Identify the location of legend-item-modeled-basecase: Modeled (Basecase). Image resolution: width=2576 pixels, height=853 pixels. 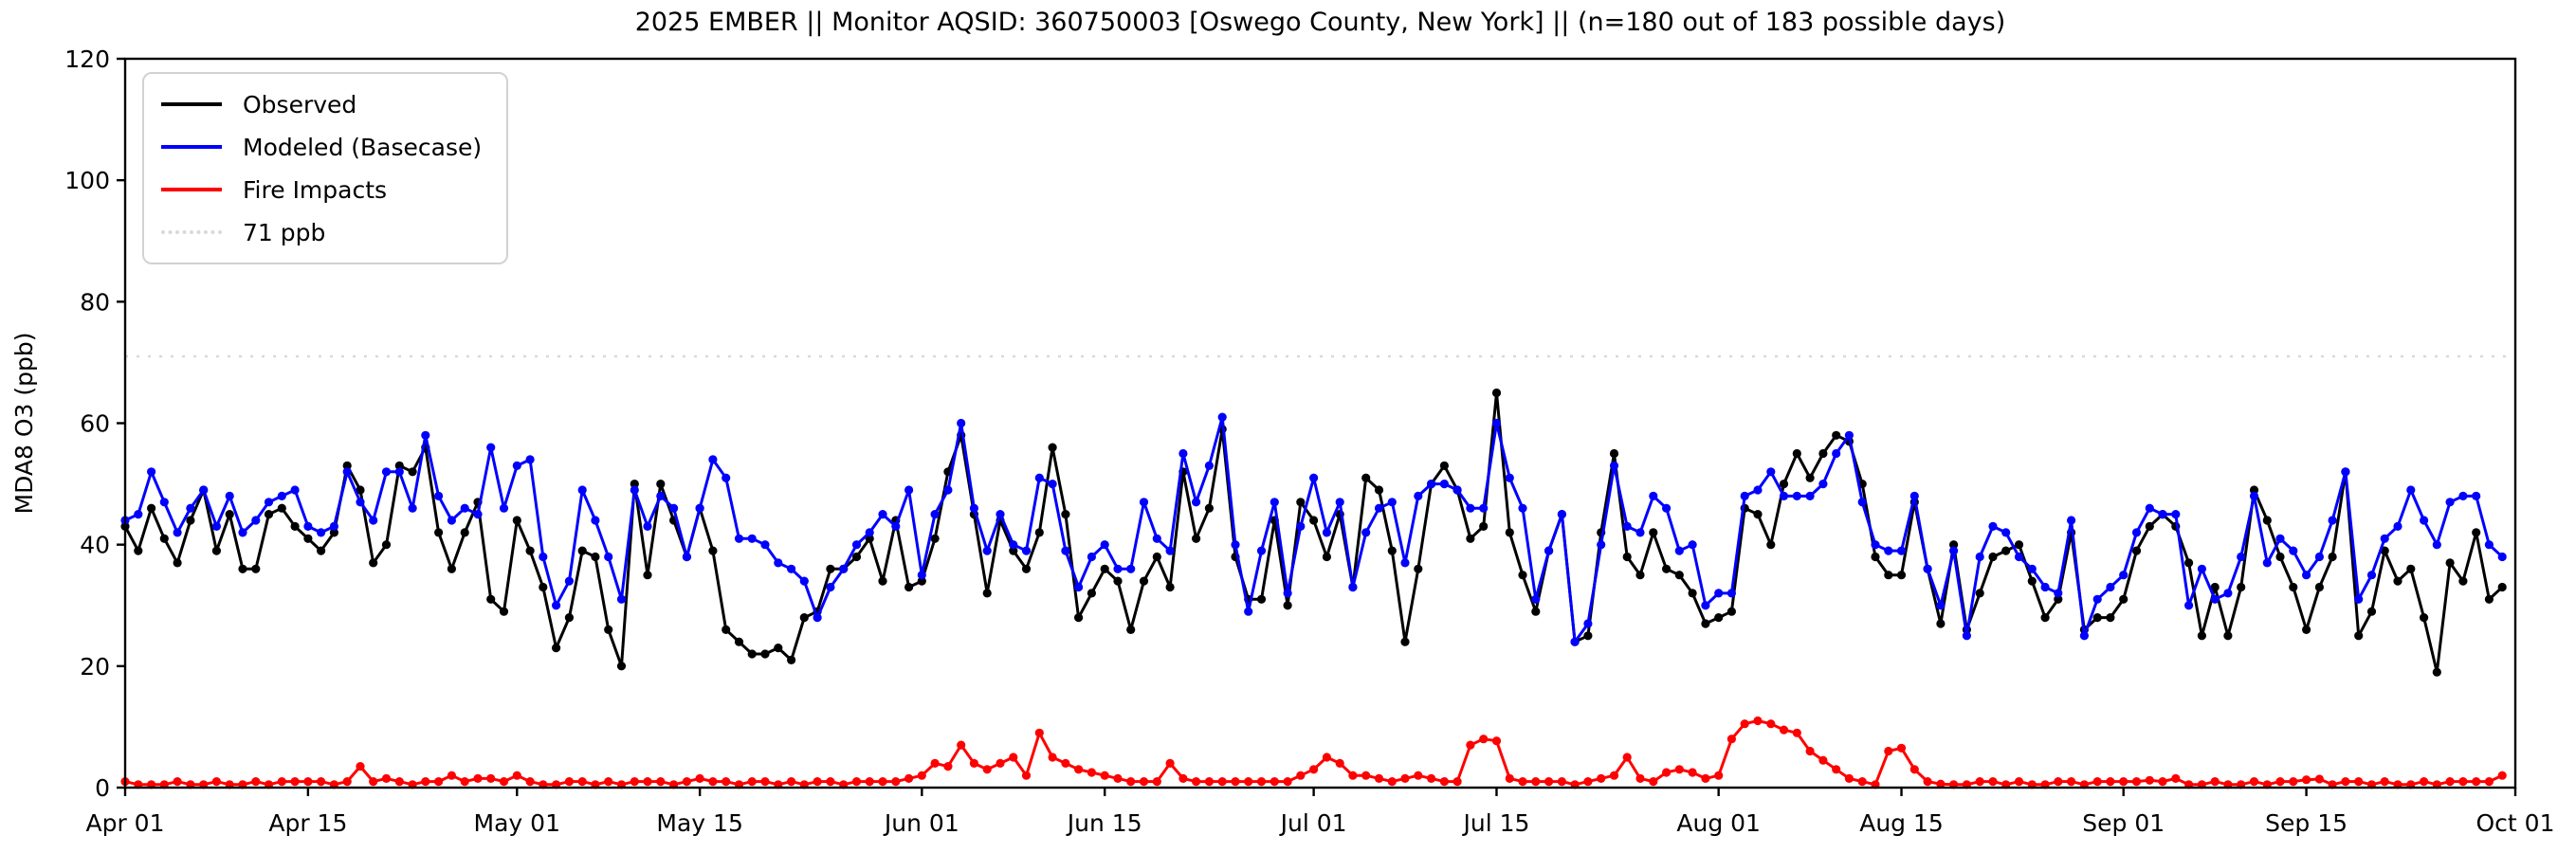
(321, 147).